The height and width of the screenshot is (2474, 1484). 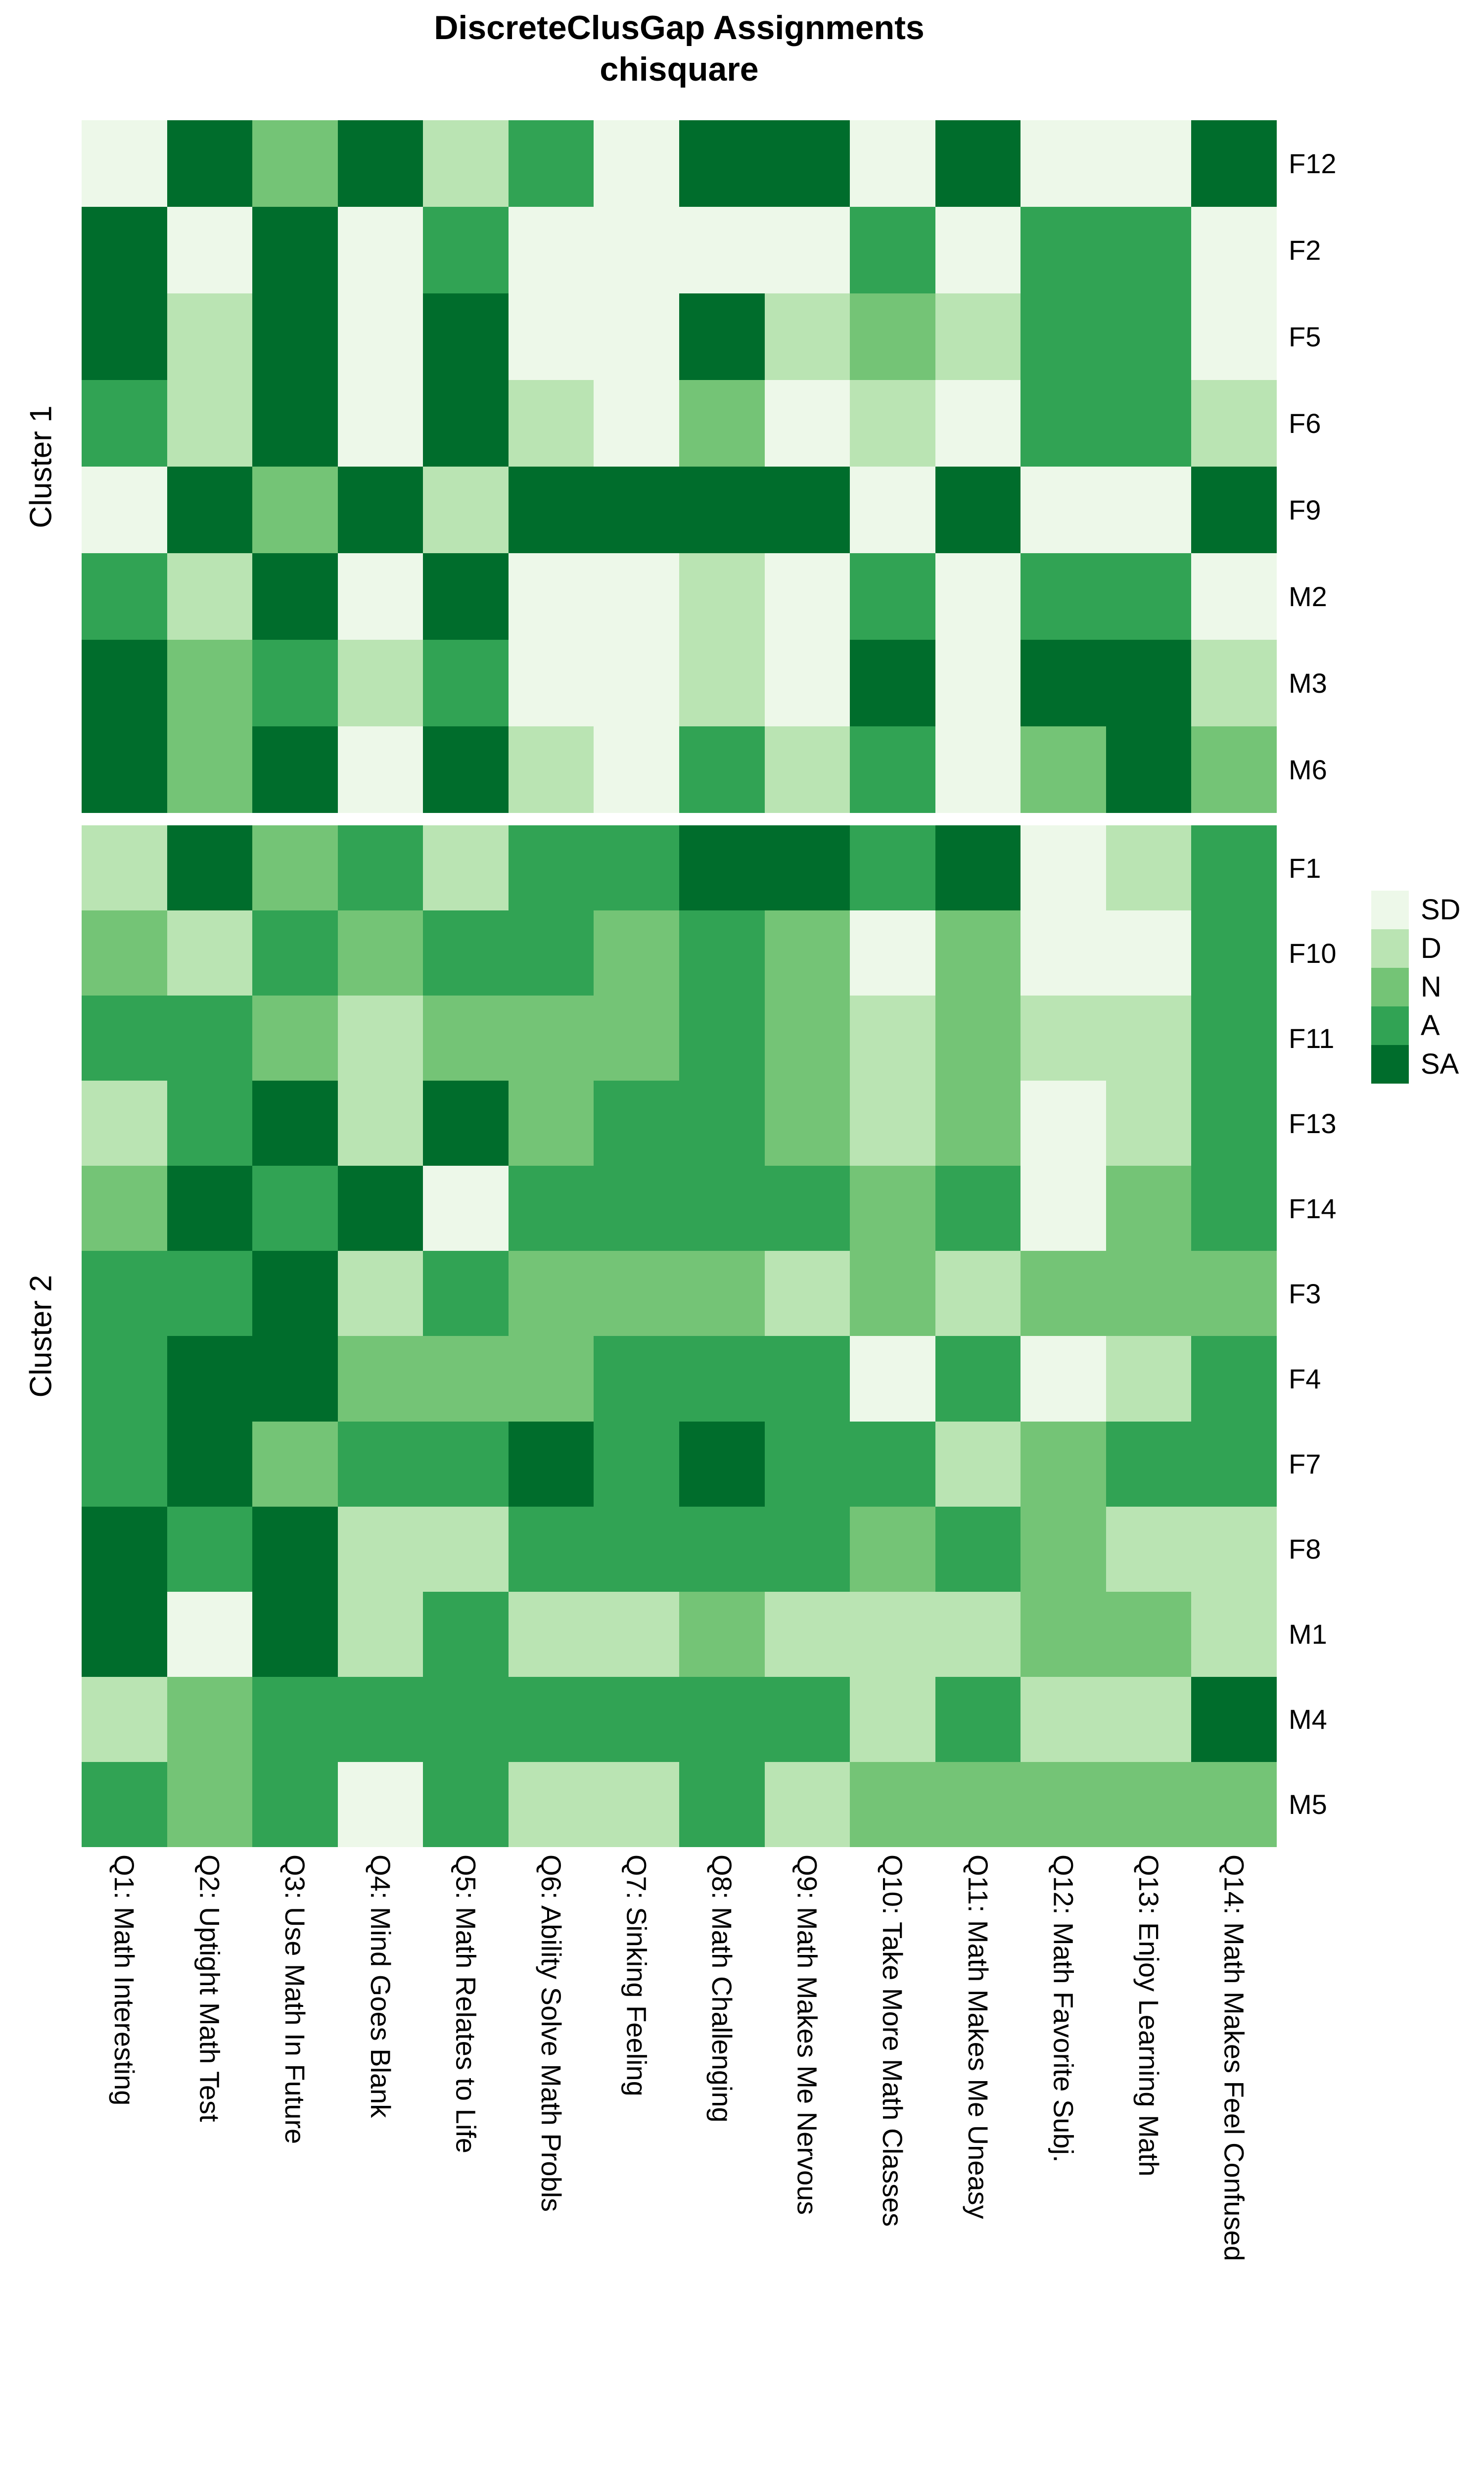 What do you see at coordinates (1313, 164) in the screenshot?
I see `row-label: F12` at bounding box center [1313, 164].